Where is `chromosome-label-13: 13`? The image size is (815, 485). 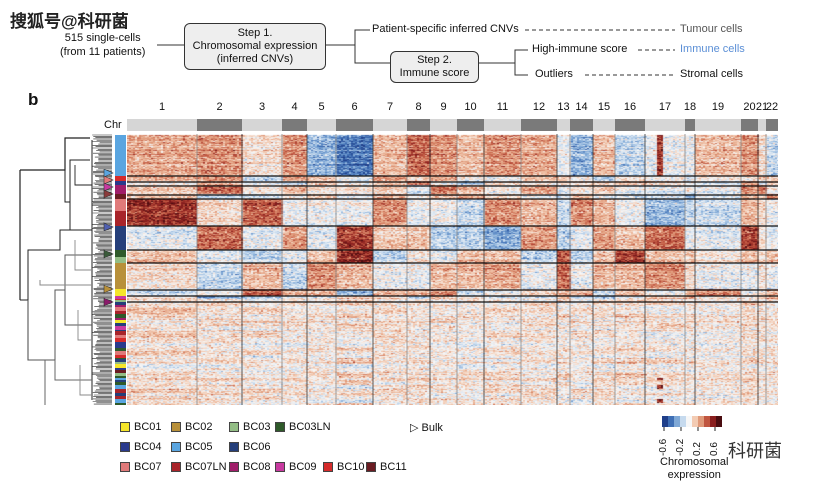 chromosome-label-13: 13 is located at coordinates (563, 107).